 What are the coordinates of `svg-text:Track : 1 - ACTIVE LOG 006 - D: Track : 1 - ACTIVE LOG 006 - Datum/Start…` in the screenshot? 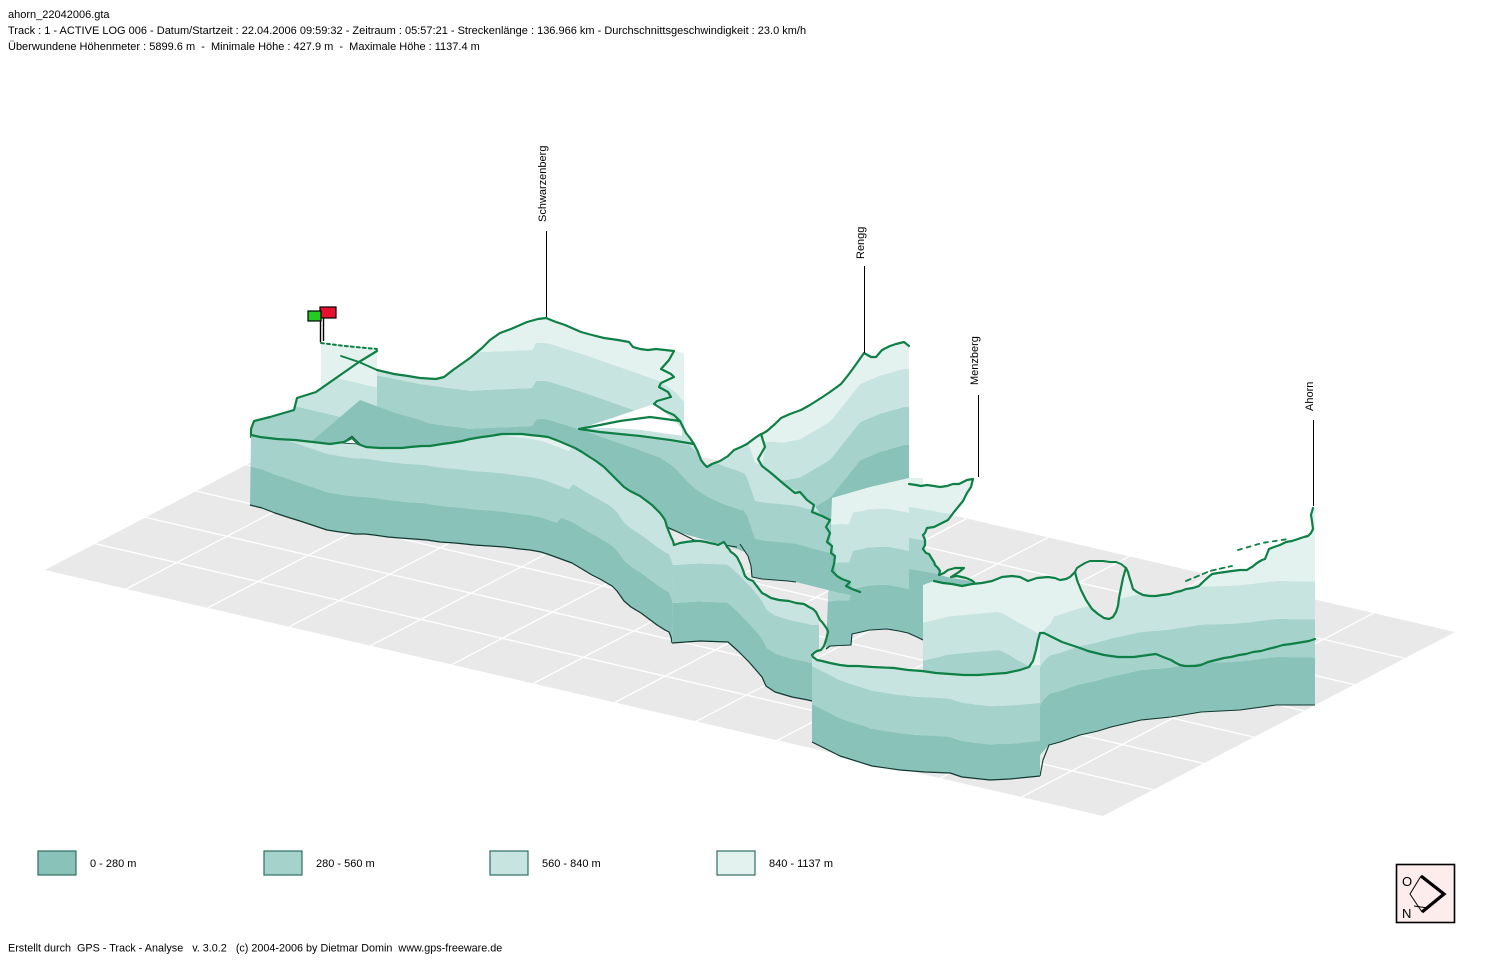 It's located at (407, 31).